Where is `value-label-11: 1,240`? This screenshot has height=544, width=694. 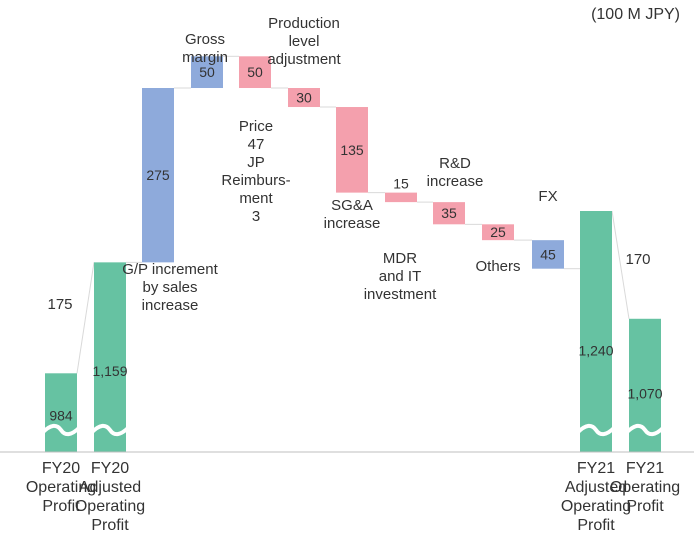 value-label-11: 1,240 is located at coordinates (595, 351).